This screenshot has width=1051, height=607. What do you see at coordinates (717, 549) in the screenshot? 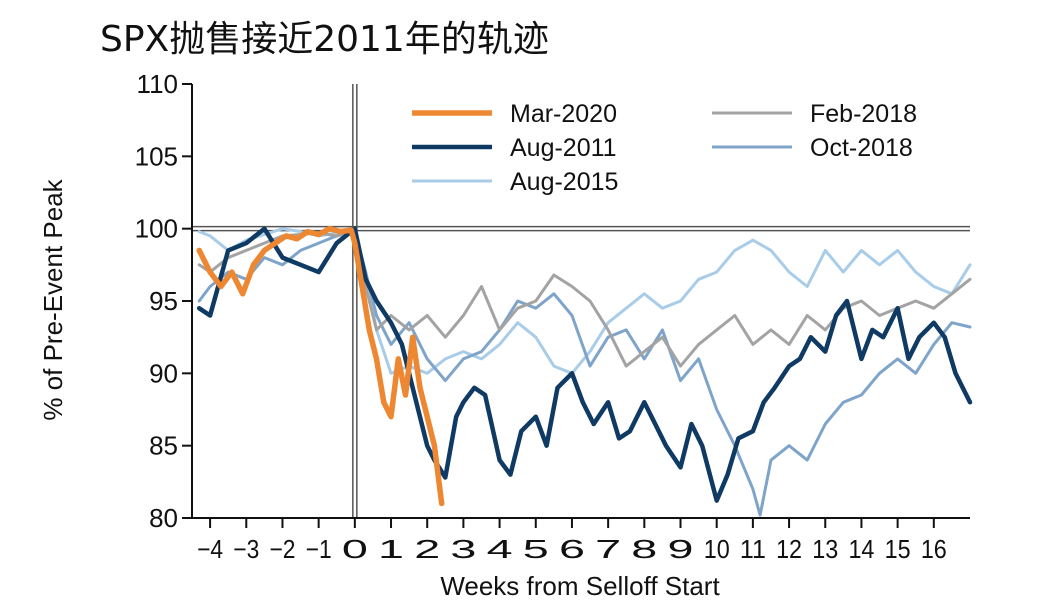
I see `x-tick-label: 10` at bounding box center [717, 549].